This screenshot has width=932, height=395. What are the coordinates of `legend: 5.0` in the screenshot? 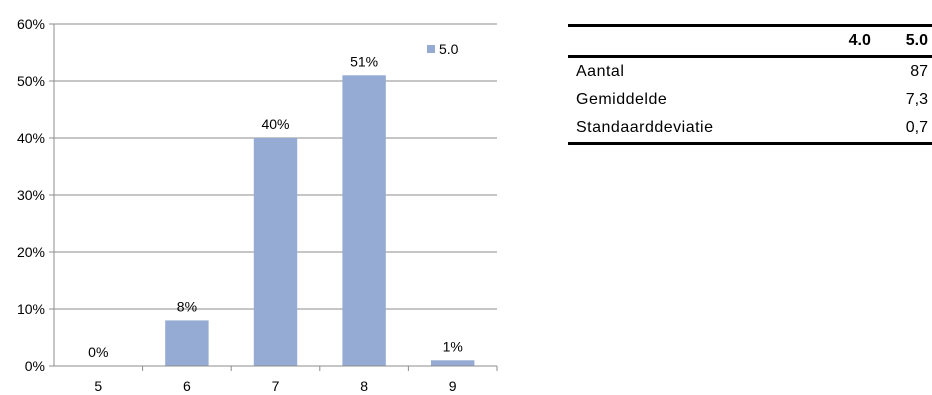 It's located at (443, 49).